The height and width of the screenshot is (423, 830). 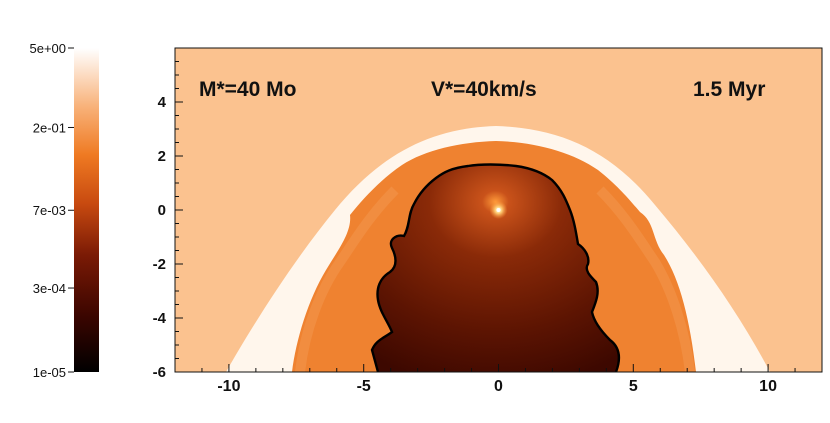 What do you see at coordinates (498, 386) in the screenshot?
I see `x-tick-label: 0` at bounding box center [498, 386].